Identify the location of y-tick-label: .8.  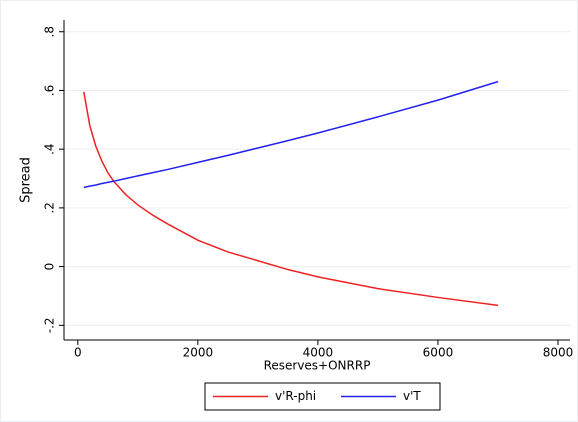
(50, 31).